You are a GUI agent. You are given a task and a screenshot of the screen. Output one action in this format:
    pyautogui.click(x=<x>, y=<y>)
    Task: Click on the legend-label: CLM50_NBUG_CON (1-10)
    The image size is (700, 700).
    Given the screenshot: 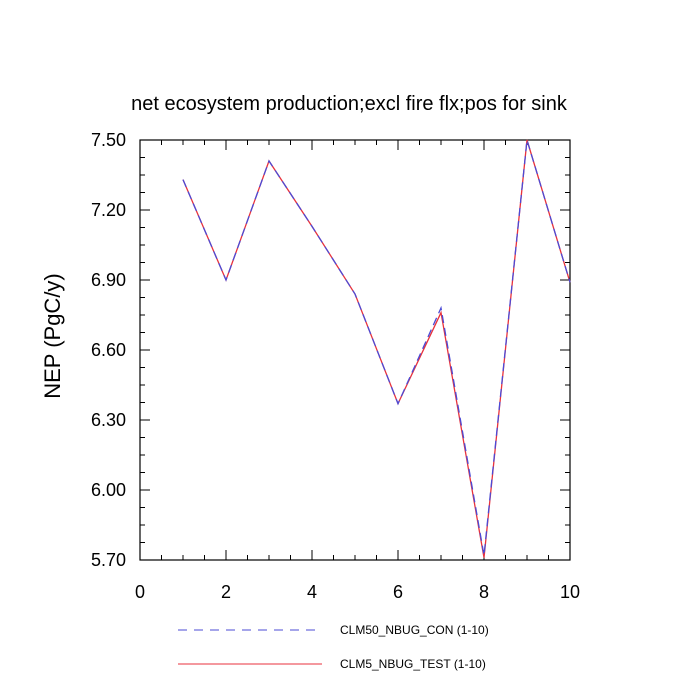 What is the action you would take?
    pyautogui.click(x=414, y=630)
    